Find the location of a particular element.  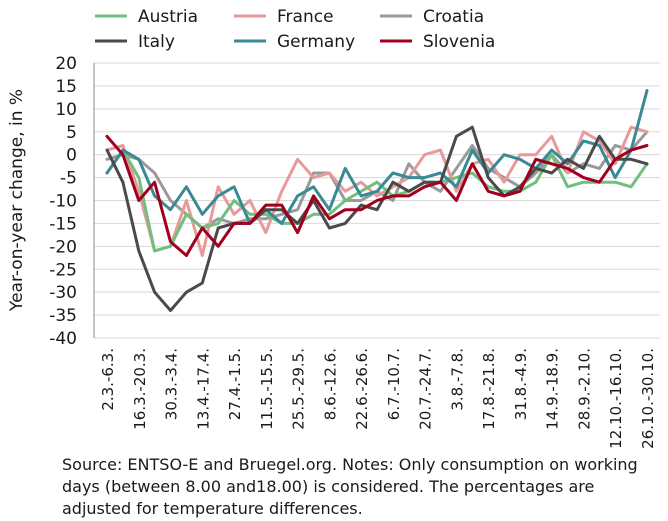

y-tick-label: -15 is located at coordinates (63, 224).